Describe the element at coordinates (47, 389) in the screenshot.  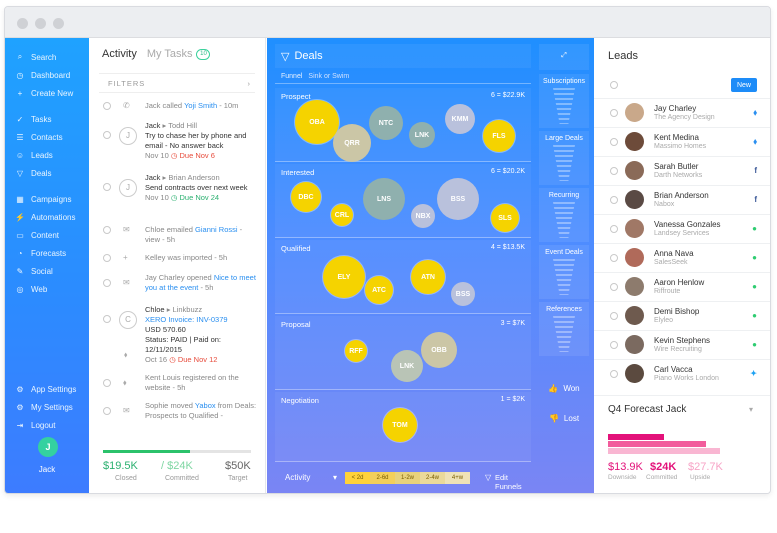
I see `sidebar-item-app-settings: ⚙ App Settings` at that location.